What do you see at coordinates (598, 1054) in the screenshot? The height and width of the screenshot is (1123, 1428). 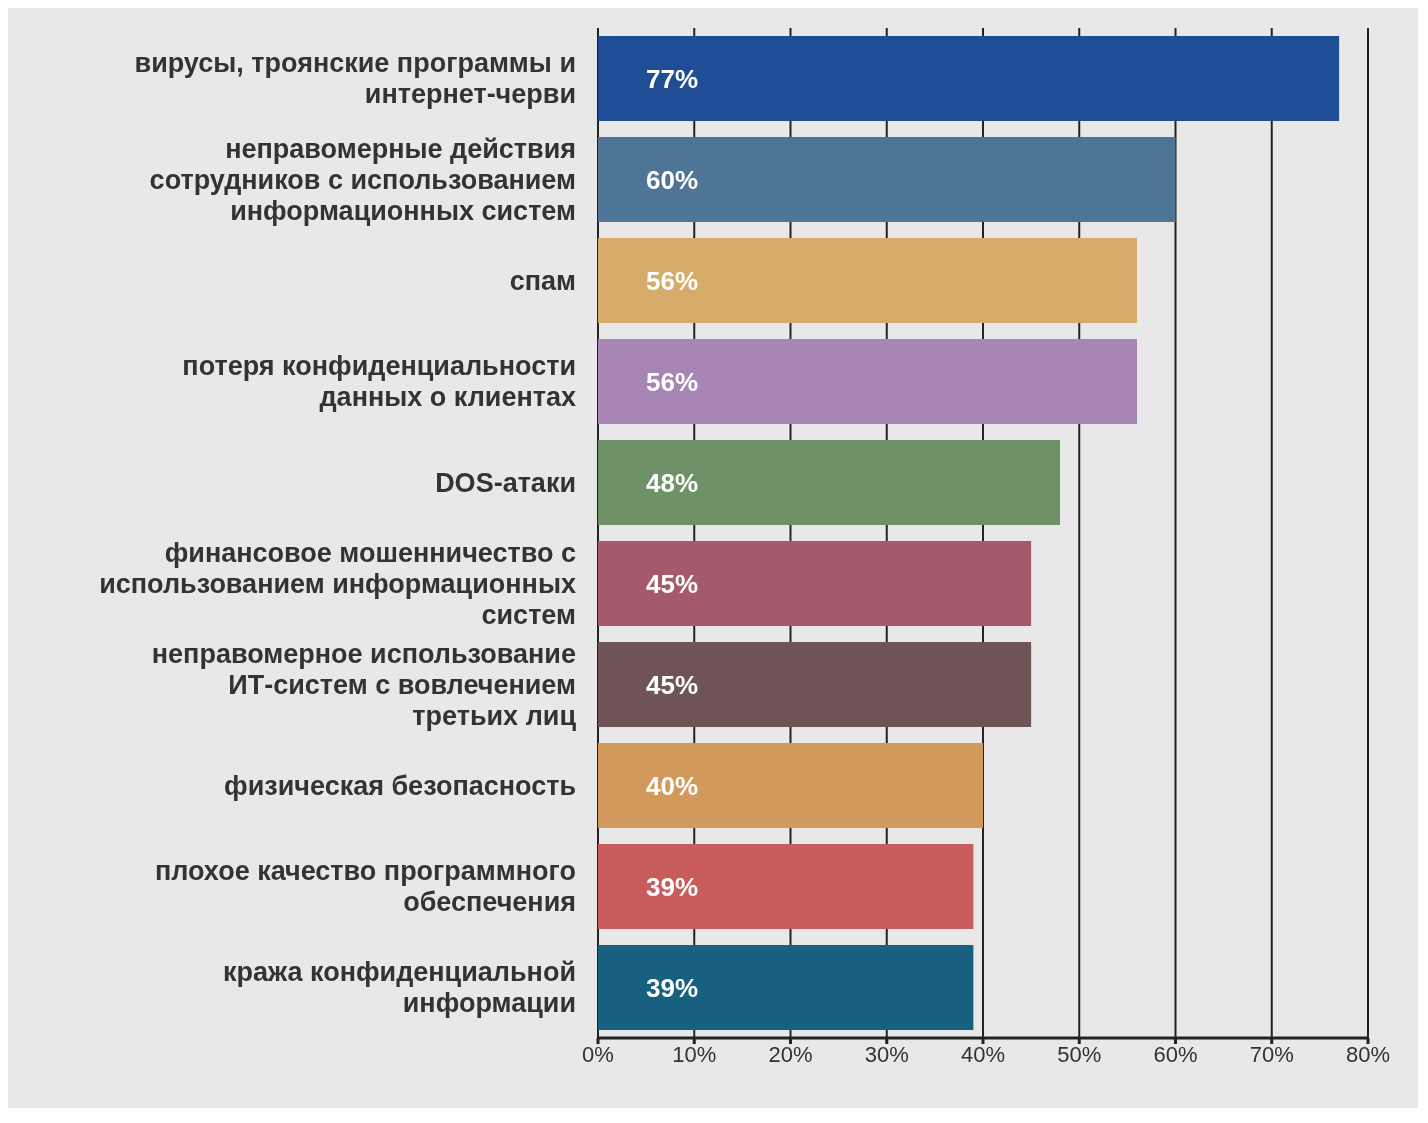 I see `x-tick-label: 0%` at bounding box center [598, 1054].